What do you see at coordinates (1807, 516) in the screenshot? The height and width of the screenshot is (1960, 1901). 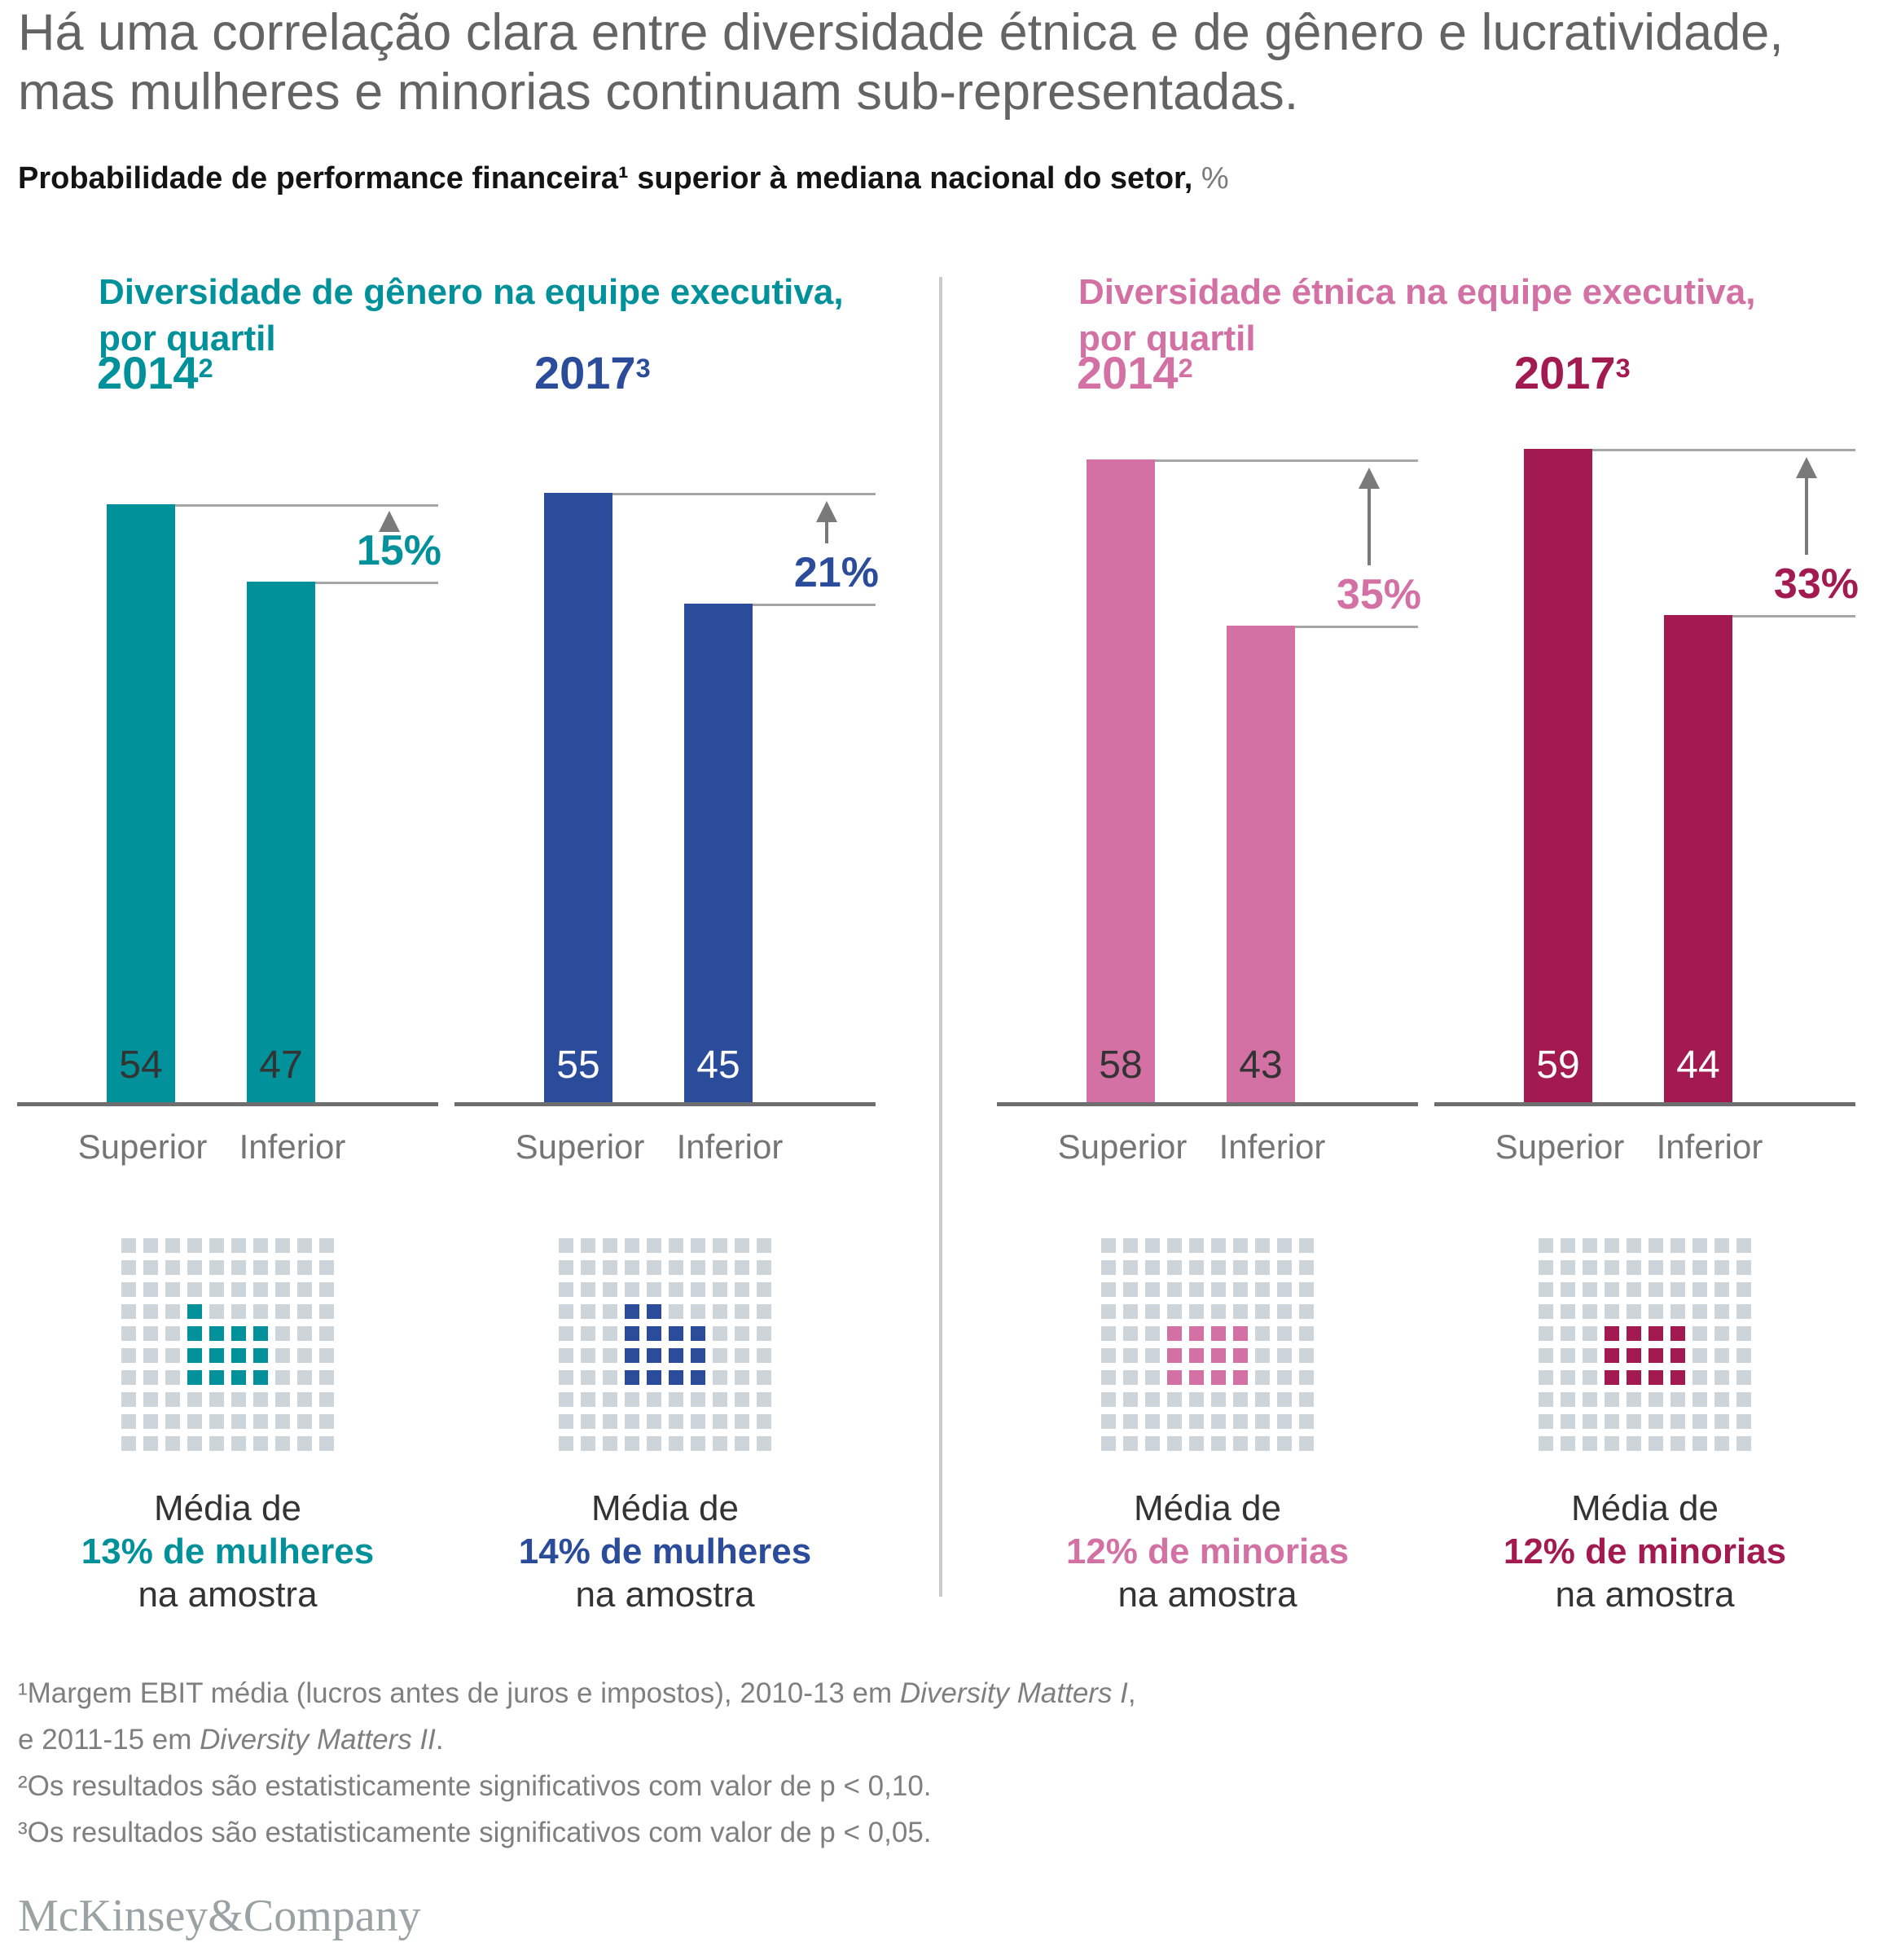 I see `increase-arrow-stem` at bounding box center [1807, 516].